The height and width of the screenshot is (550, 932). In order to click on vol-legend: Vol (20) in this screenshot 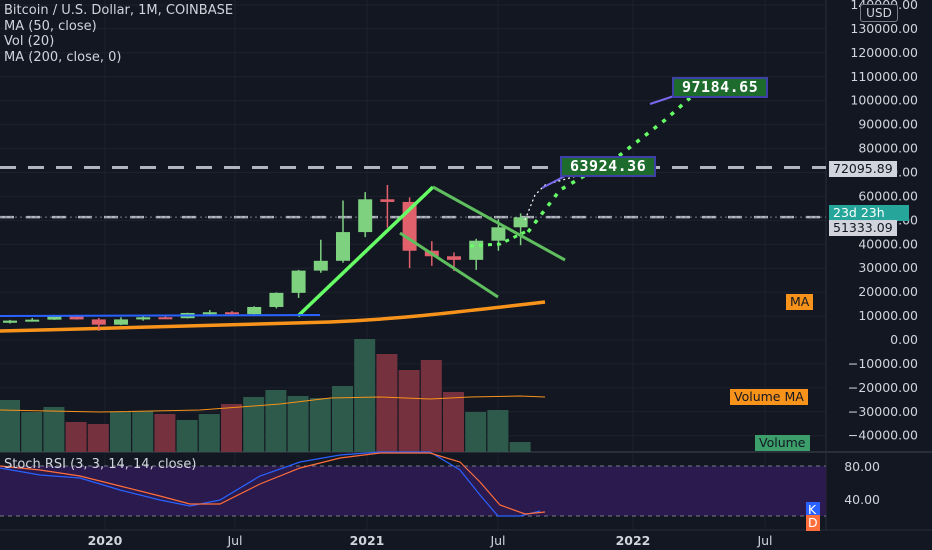, I will do `click(29, 41)`.